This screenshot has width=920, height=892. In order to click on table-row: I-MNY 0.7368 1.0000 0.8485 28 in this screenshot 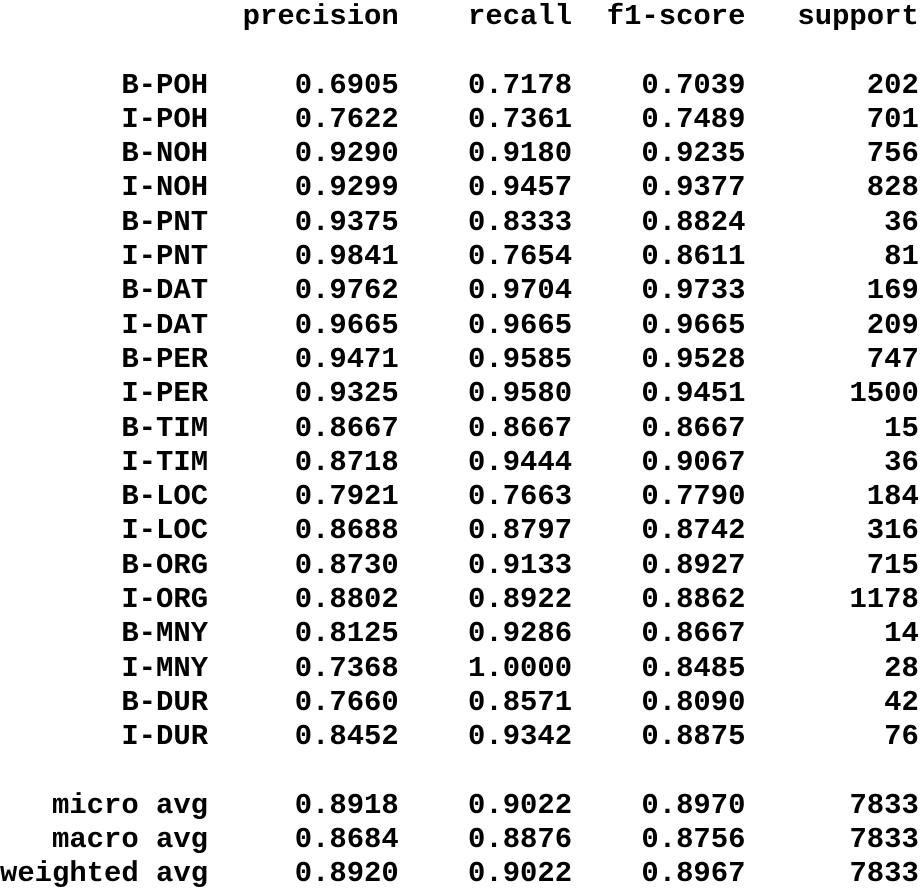, I will do `click(460, 669)`.